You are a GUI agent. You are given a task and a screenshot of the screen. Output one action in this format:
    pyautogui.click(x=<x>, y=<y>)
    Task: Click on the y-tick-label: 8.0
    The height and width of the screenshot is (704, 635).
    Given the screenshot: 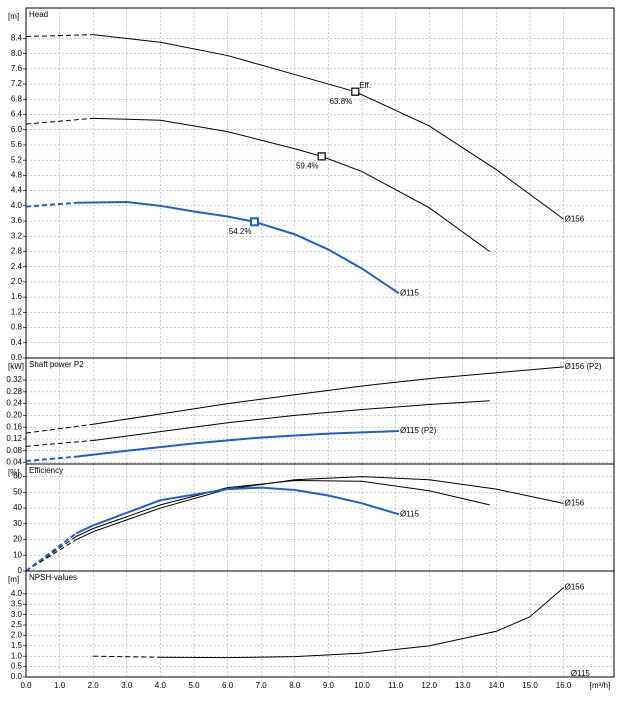 What is the action you would take?
    pyautogui.click(x=17, y=53)
    